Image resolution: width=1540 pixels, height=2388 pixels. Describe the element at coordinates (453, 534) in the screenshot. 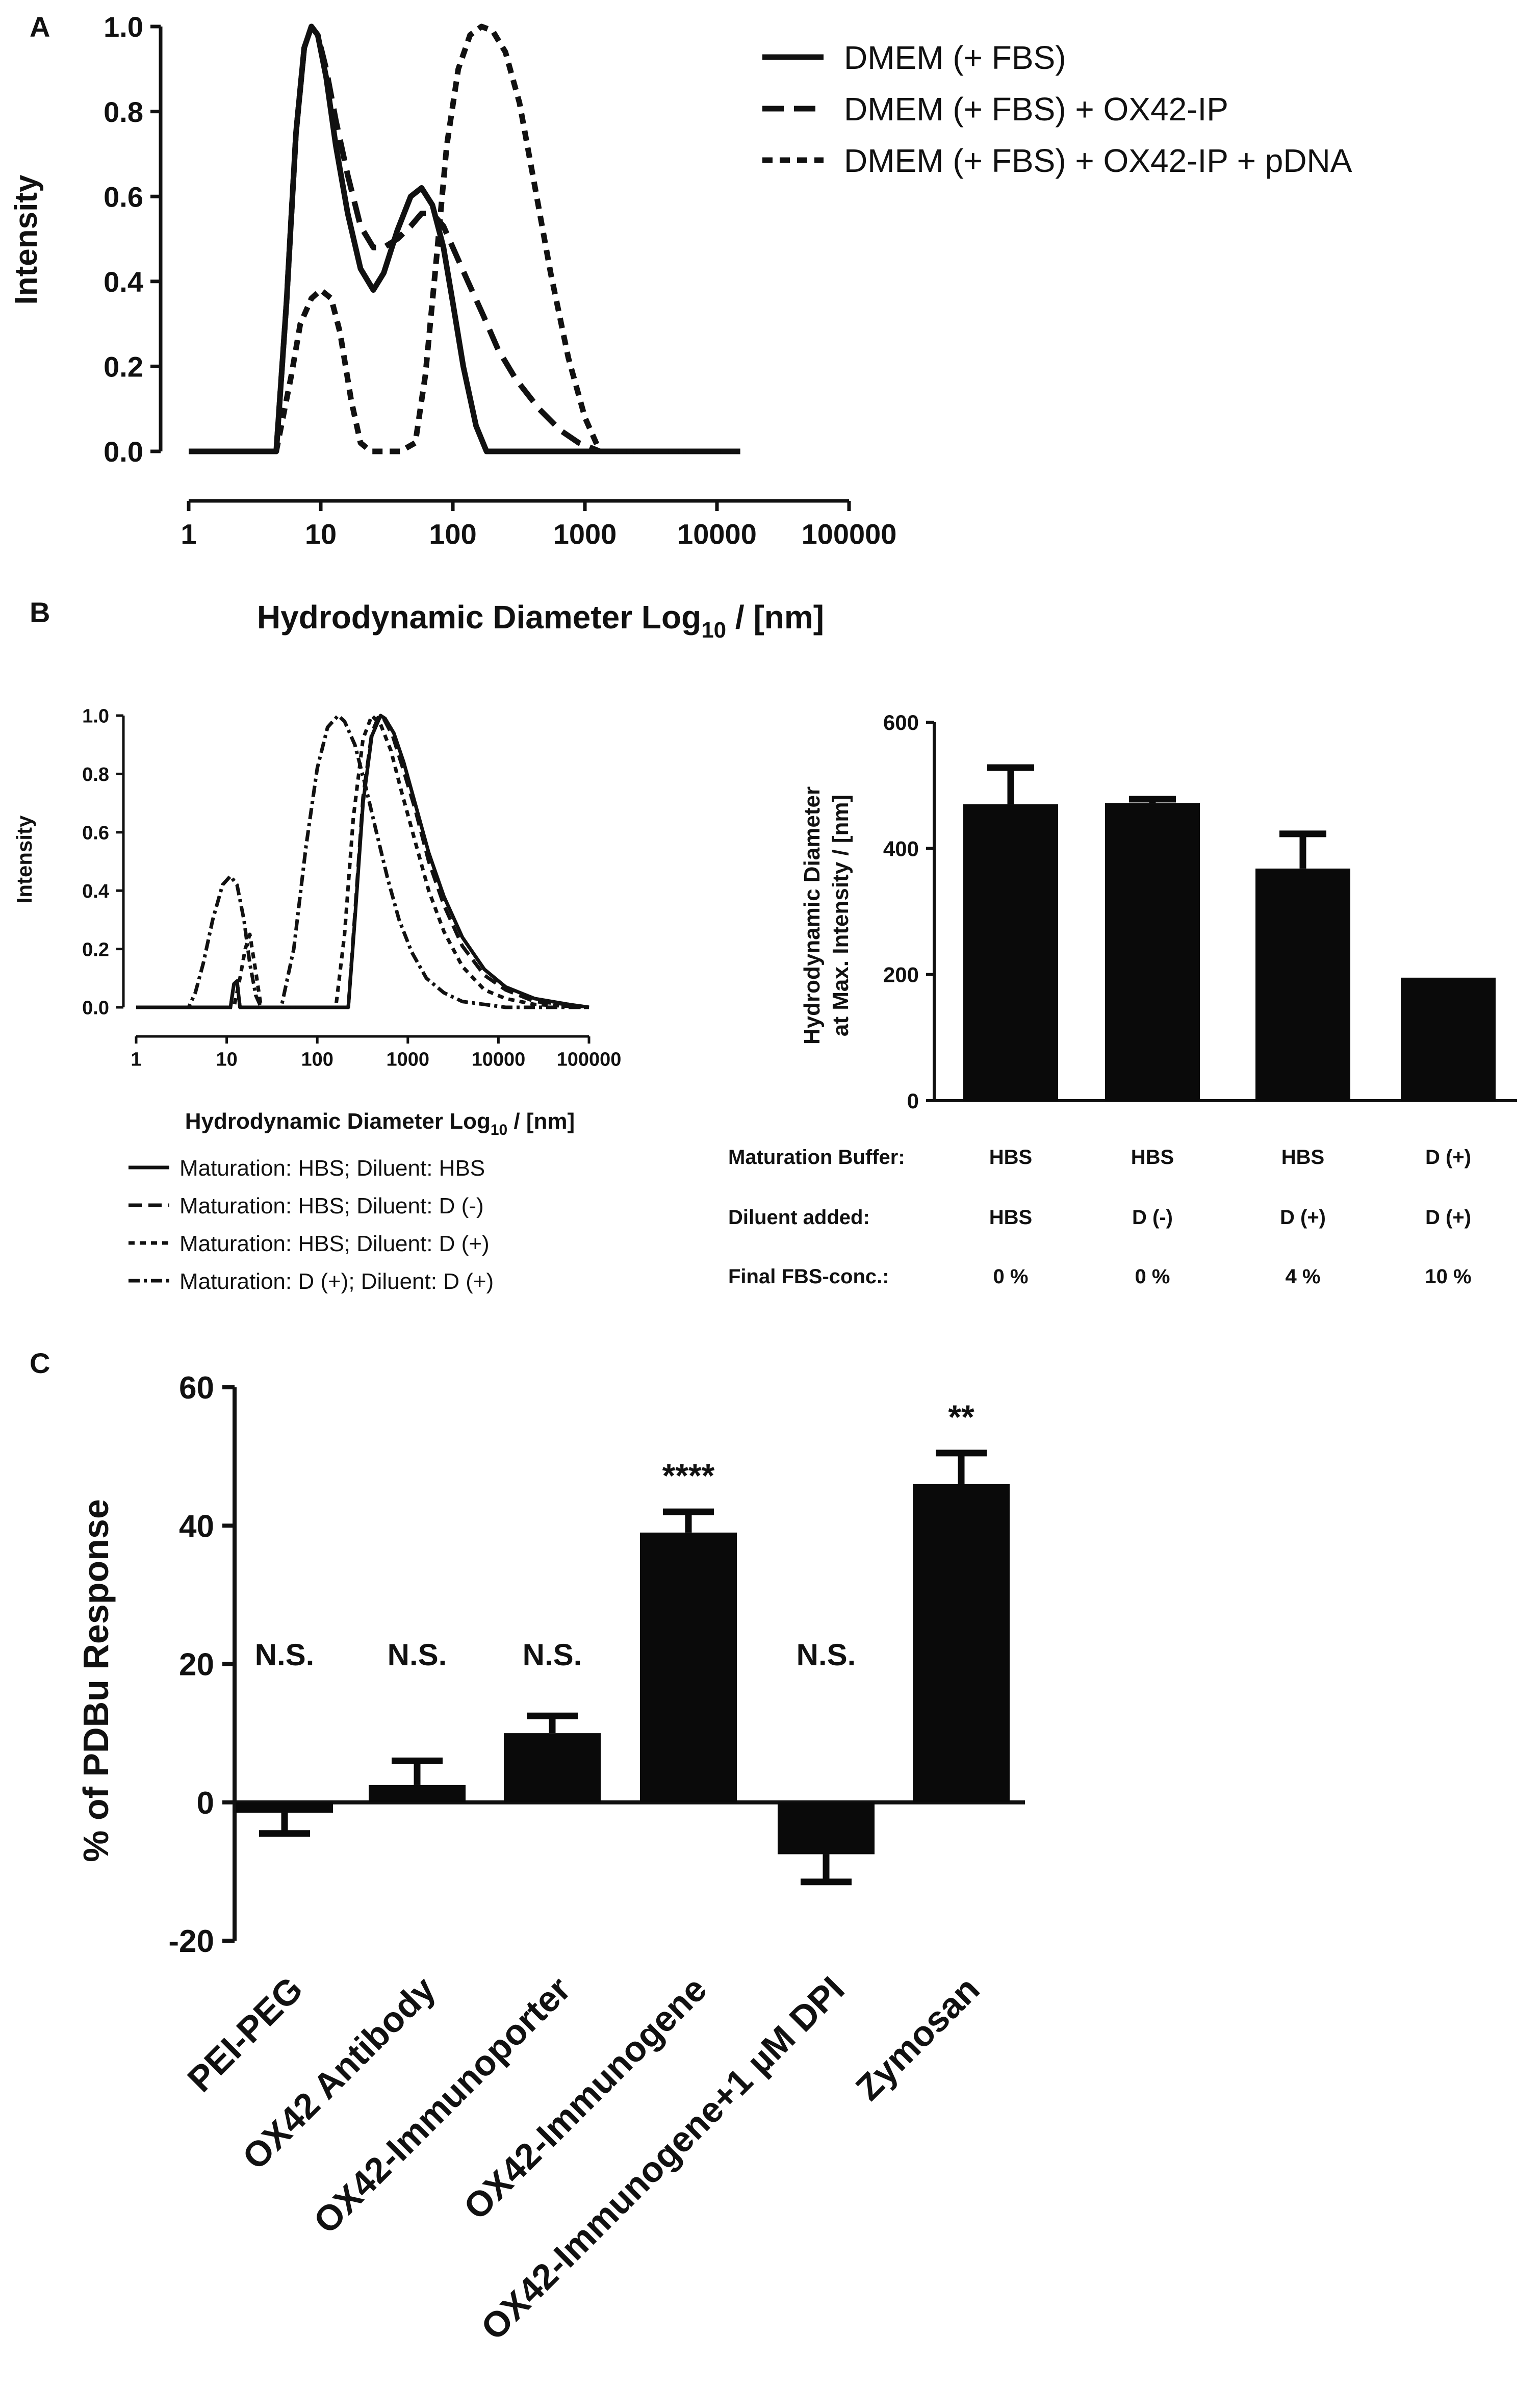

I see `panel-a-x-tick-label: 100` at that location.